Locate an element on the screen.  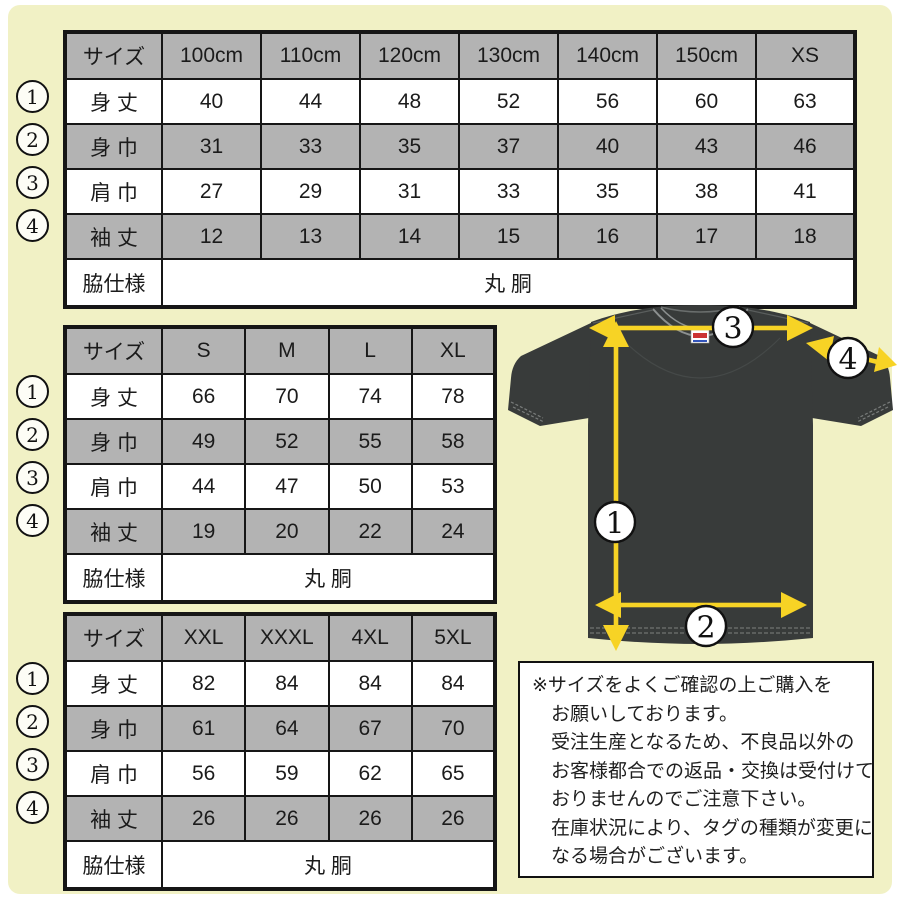
measurement-cell: 20 is located at coordinates (287, 531).